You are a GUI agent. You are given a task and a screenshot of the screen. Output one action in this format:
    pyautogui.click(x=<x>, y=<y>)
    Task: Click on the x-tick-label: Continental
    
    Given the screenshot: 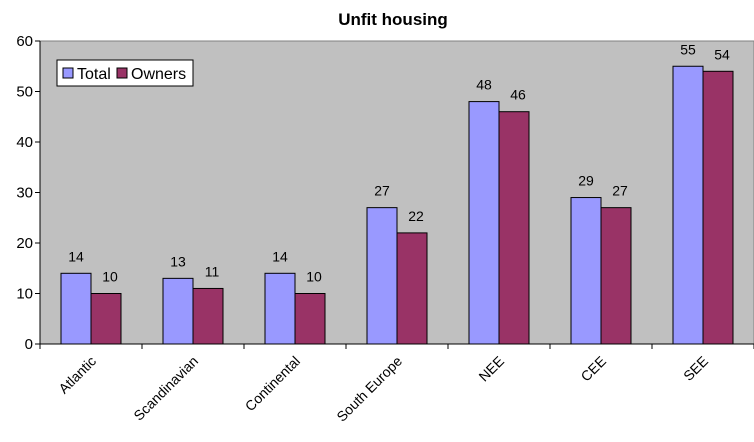 What is the action you would take?
    pyautogui.click(x=272, y=383)
    